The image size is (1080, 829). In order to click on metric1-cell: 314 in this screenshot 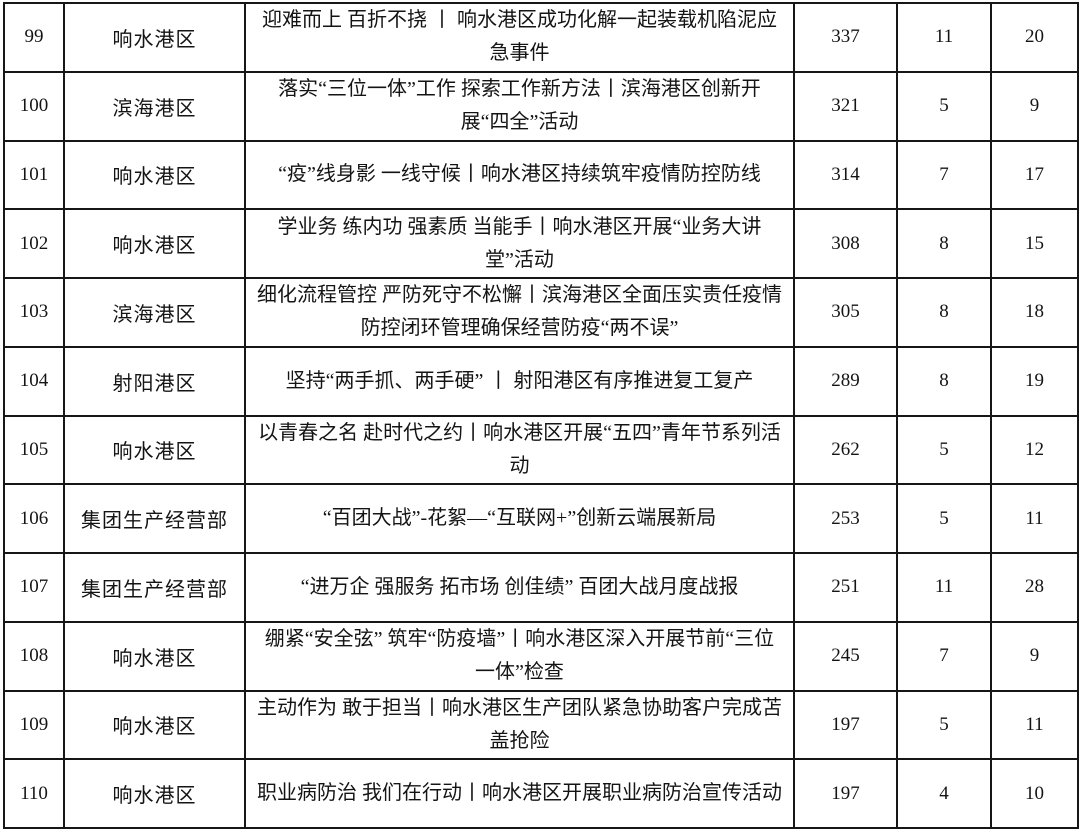, I will do `click(845, 175)`.